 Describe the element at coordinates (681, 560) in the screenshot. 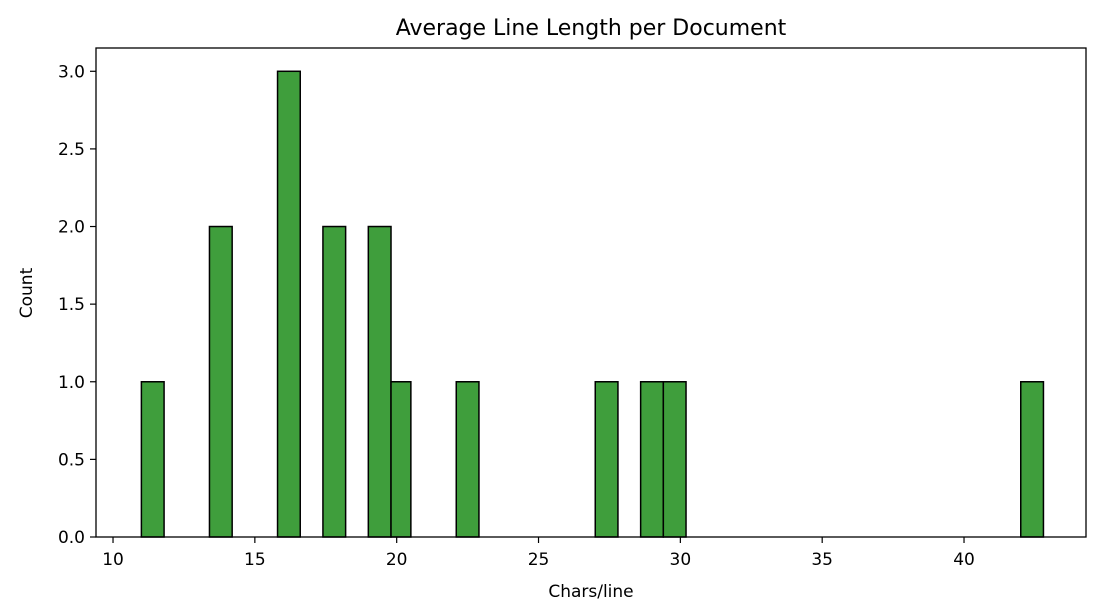

I see `x-tick-label-4: 30` at that location.